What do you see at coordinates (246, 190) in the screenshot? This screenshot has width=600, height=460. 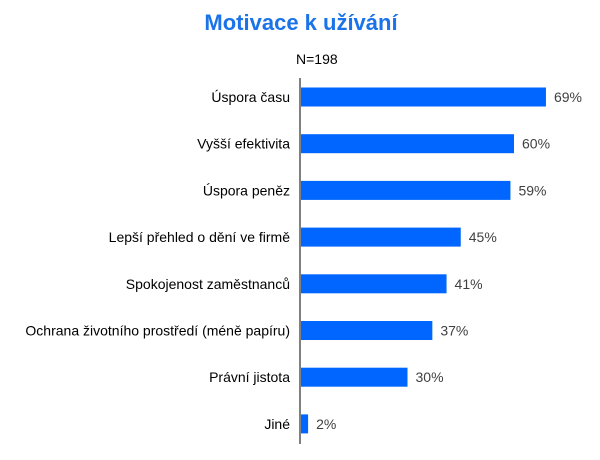 I see `category-label: Úspora peněz` at bounding box center [246, 190].